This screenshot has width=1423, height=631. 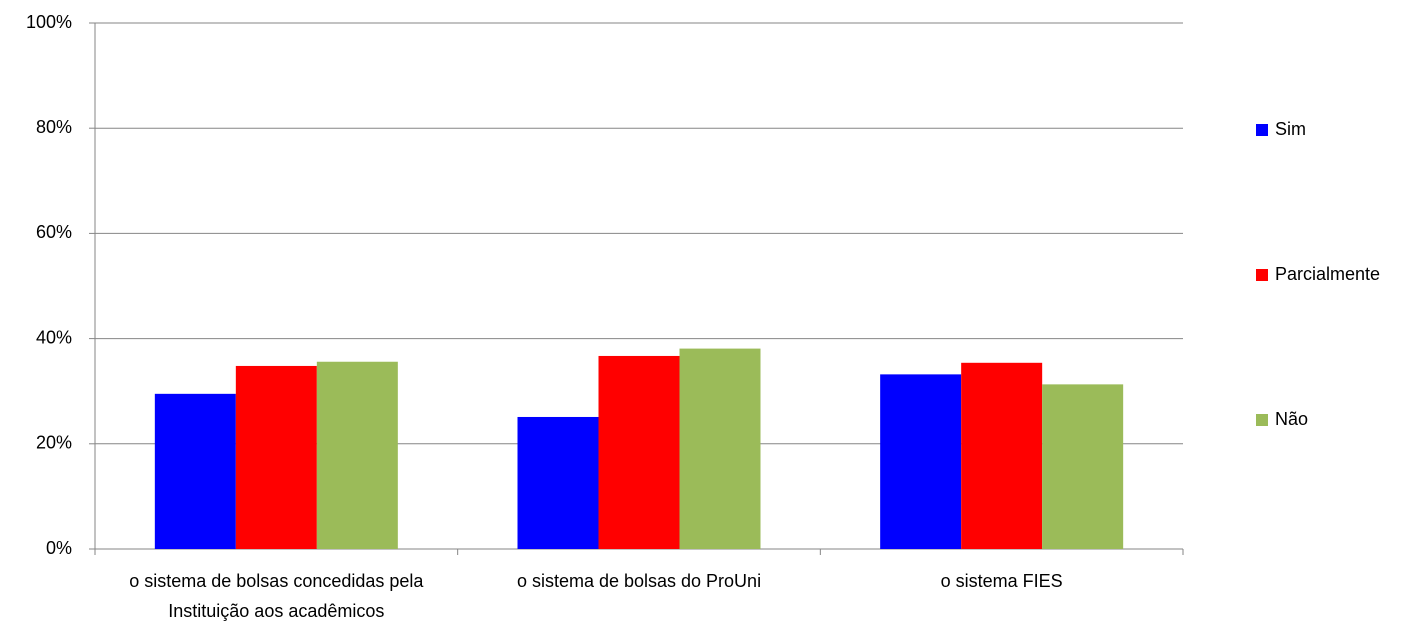 I want to click on legend-label: Não, so click(x=1291, y=419).